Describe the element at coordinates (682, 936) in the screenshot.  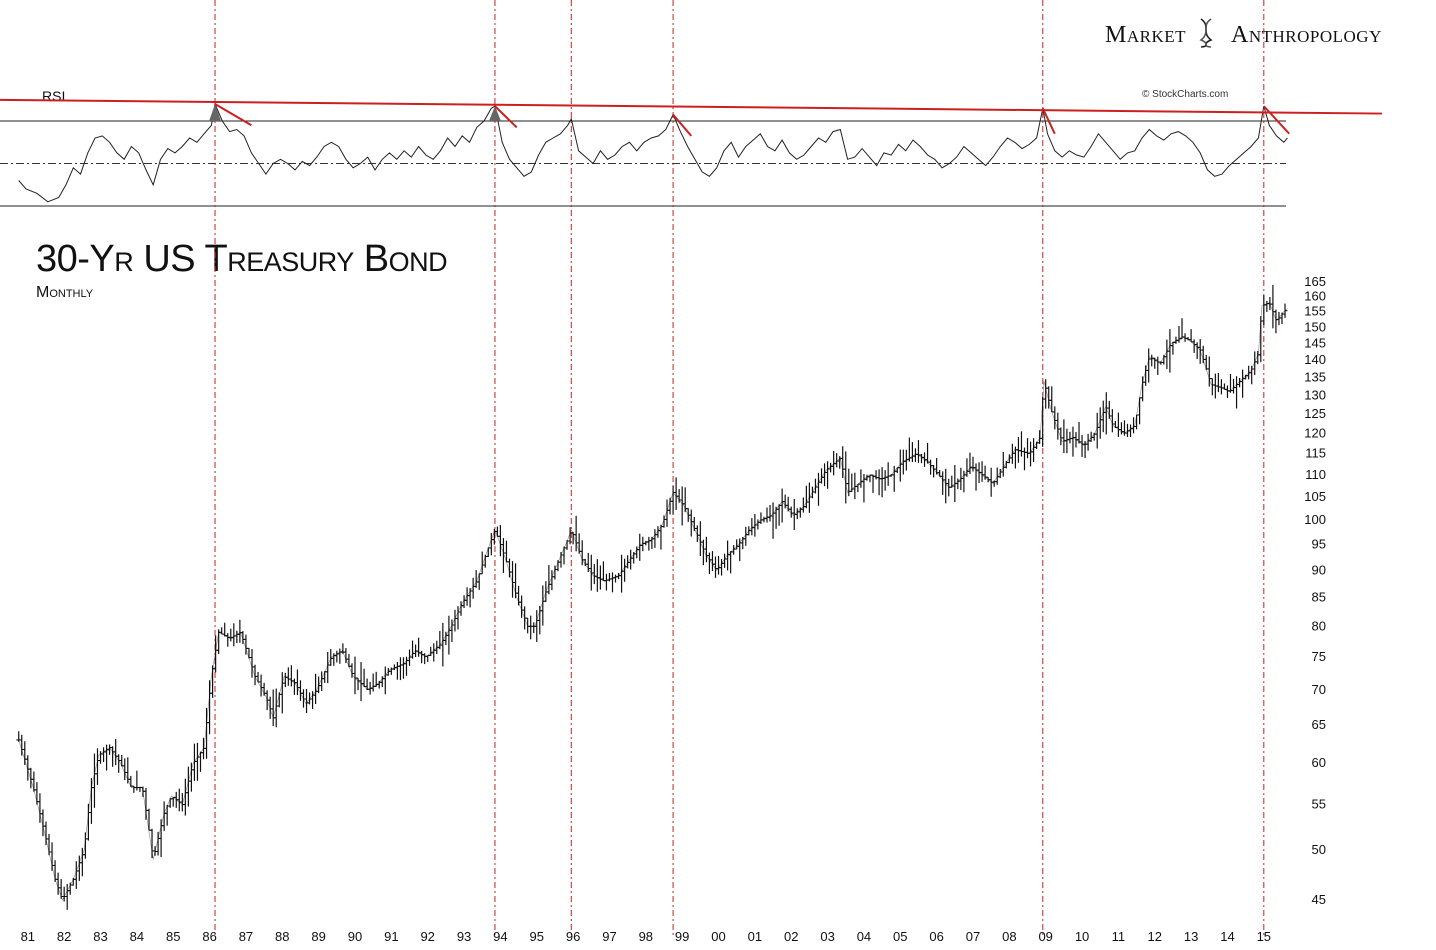
I see `x-tick-label: 99` at that location.